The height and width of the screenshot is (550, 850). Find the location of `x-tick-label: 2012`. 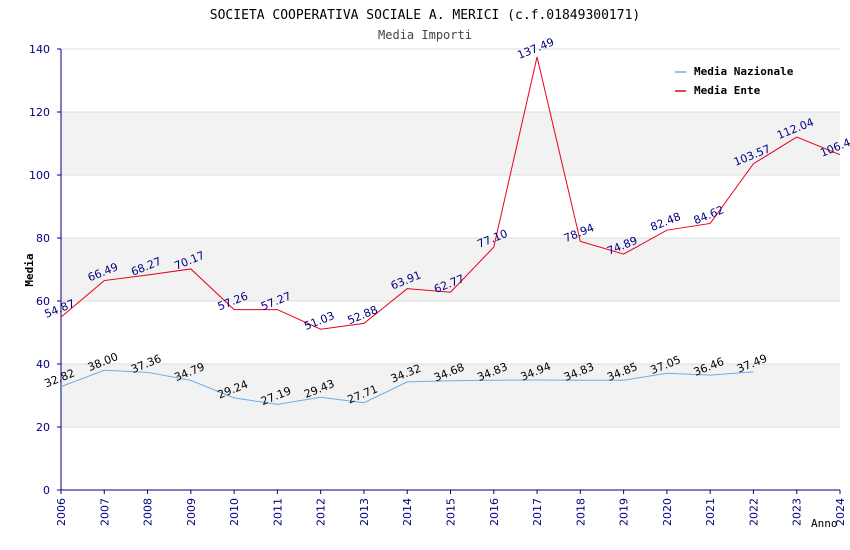

x-tick-label: 2012 is located at coordinates (321, 512).